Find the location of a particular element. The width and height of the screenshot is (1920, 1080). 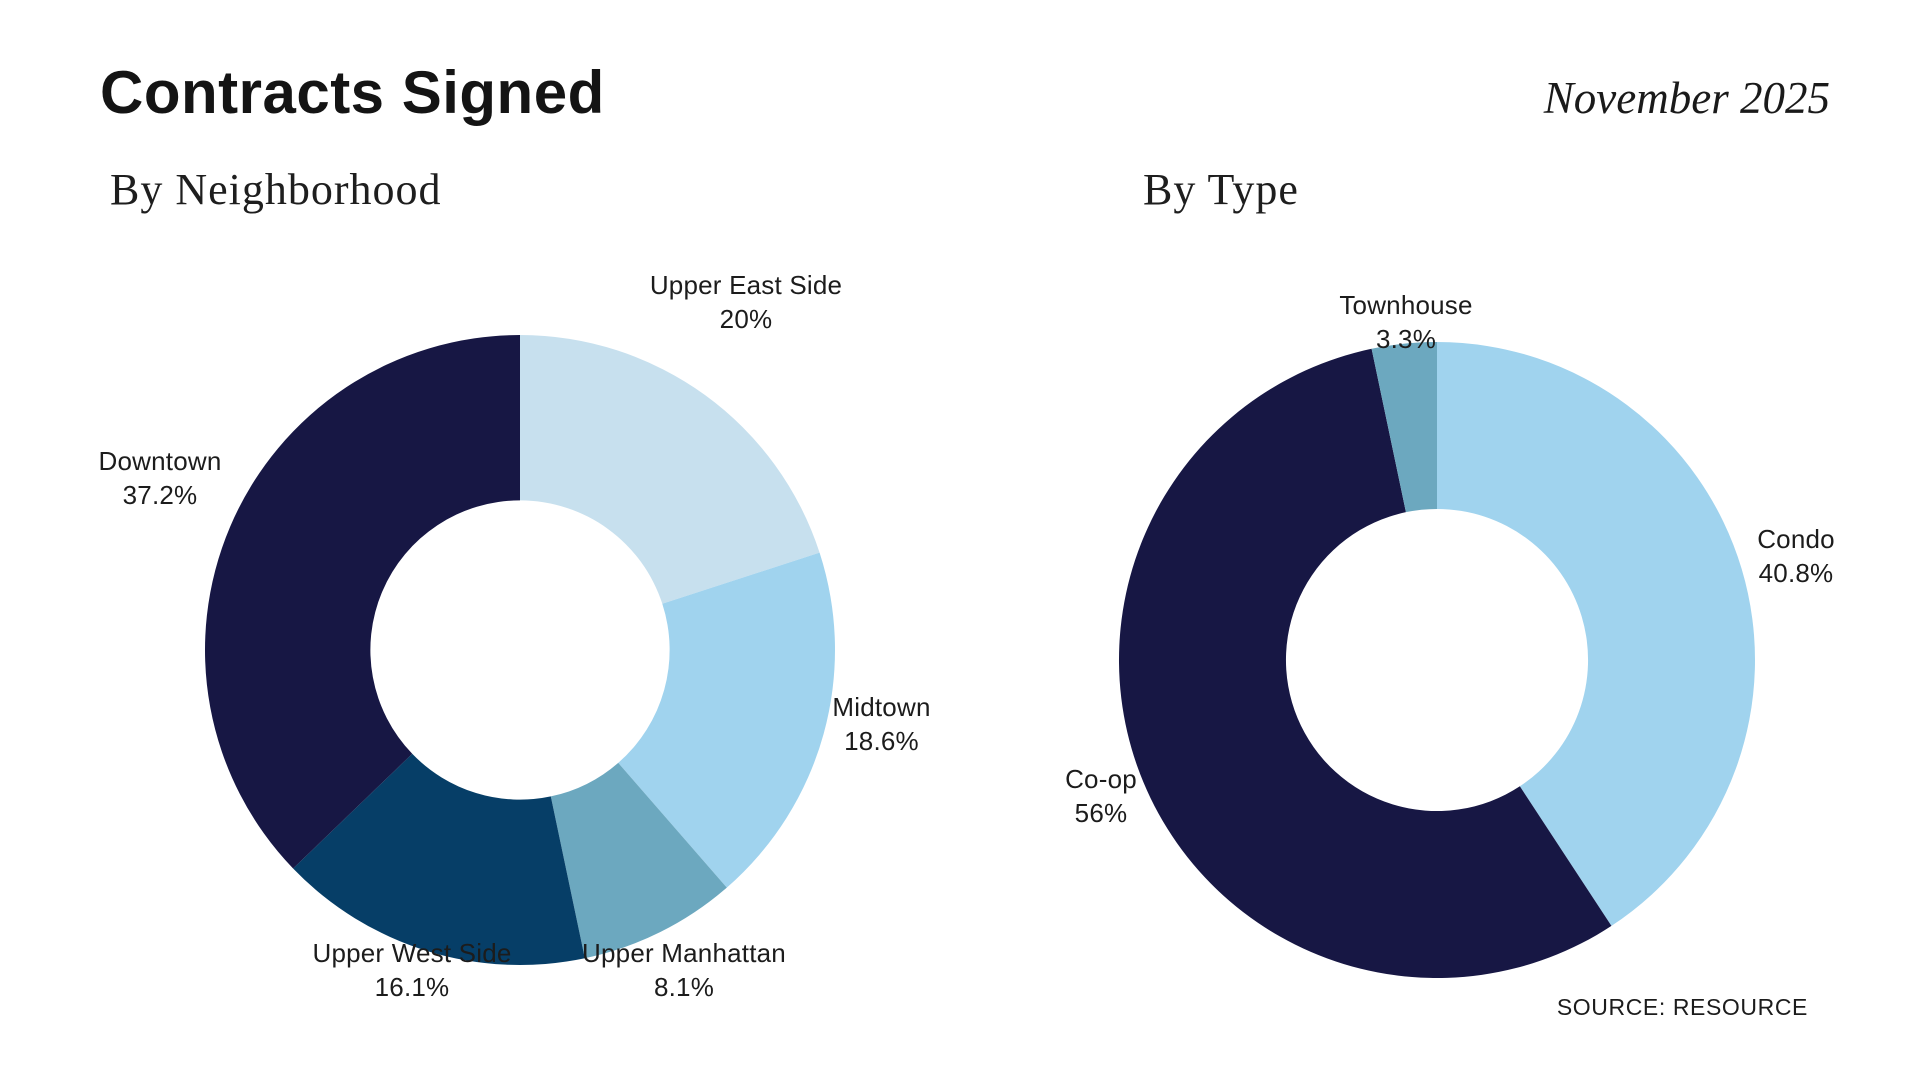

segment-value: 8.1% is located at coordinates (684, 987).